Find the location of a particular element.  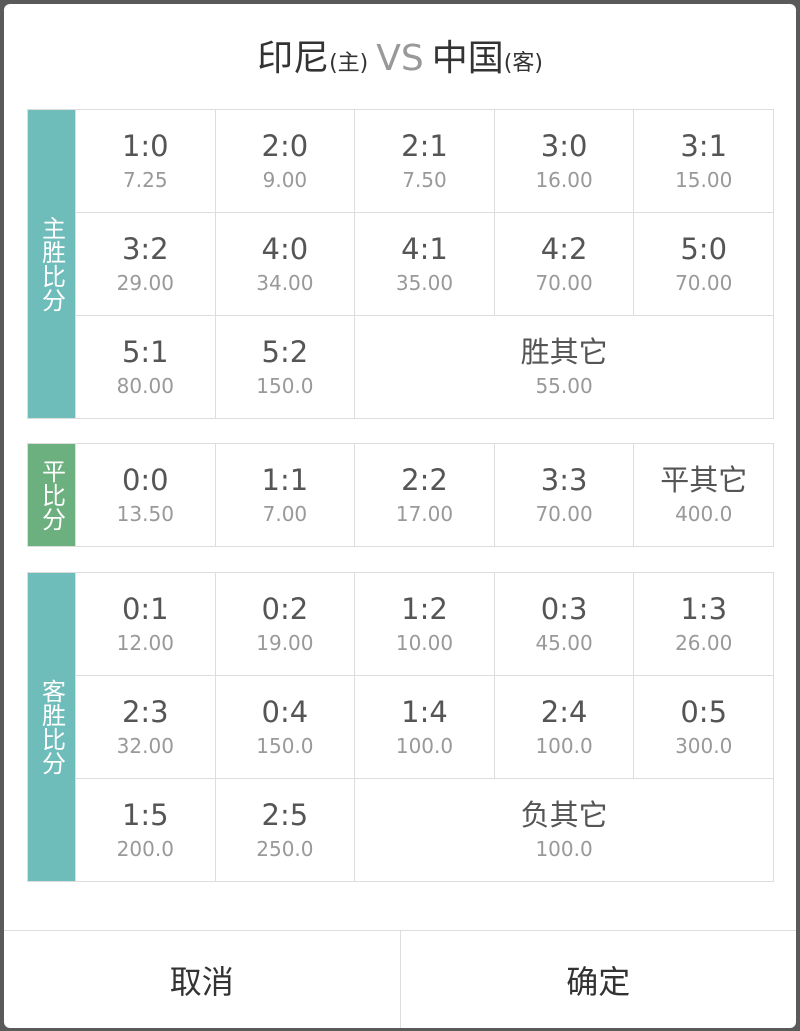

score-option: 2:5 250.0 is located at coordinates (284, 830).